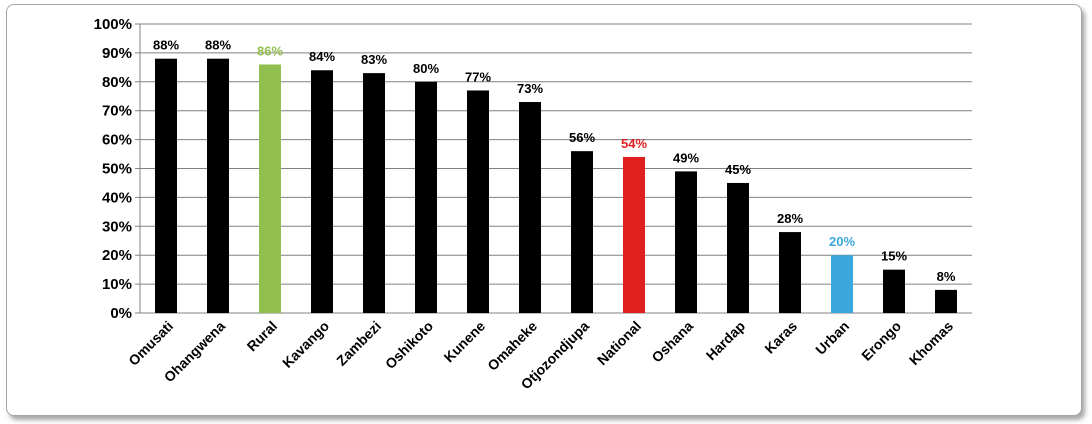 This screenshot has width=1092, height=424. I want to click on bar-zambezi, so click(374, 193).